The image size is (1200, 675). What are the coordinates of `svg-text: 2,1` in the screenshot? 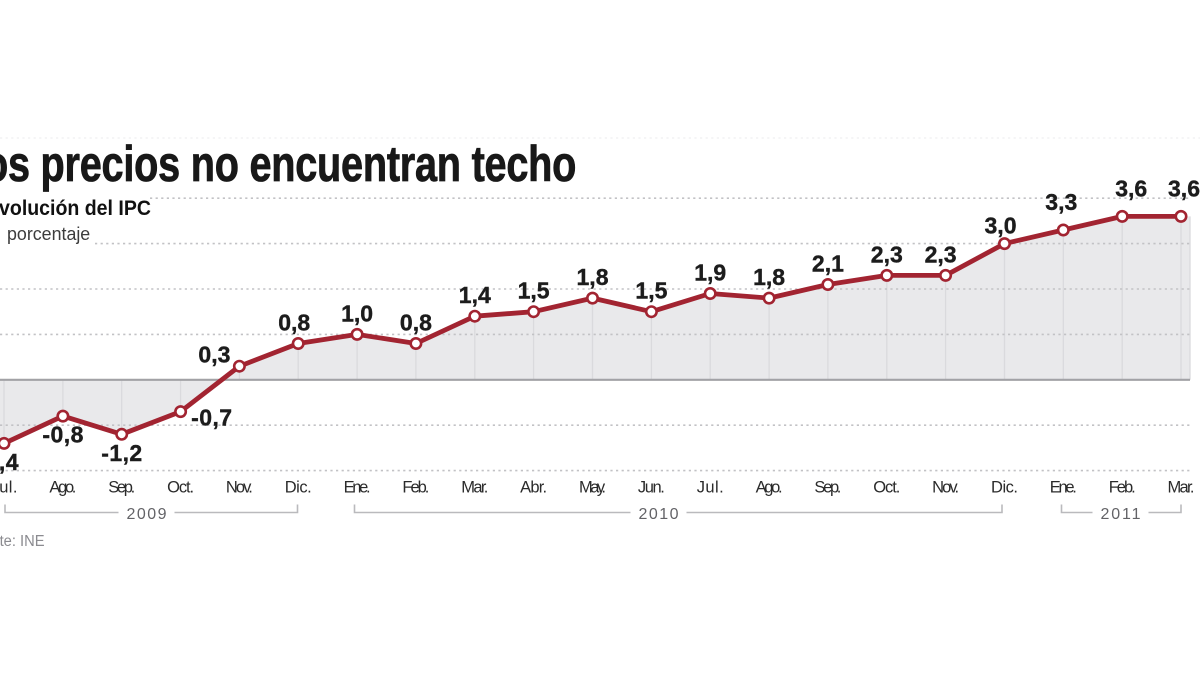 It's located at (828, 264).